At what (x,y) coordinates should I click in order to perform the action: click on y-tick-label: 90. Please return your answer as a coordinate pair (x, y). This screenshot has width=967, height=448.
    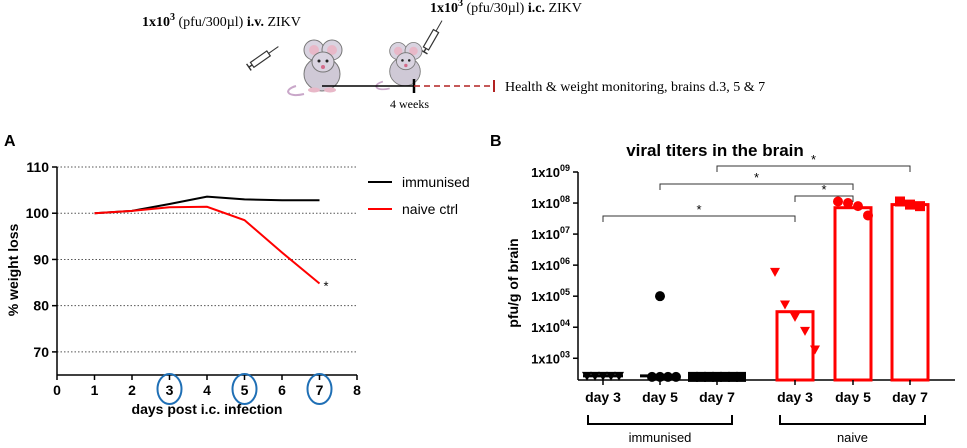
    Looking at the image, I should click on (41, 259).